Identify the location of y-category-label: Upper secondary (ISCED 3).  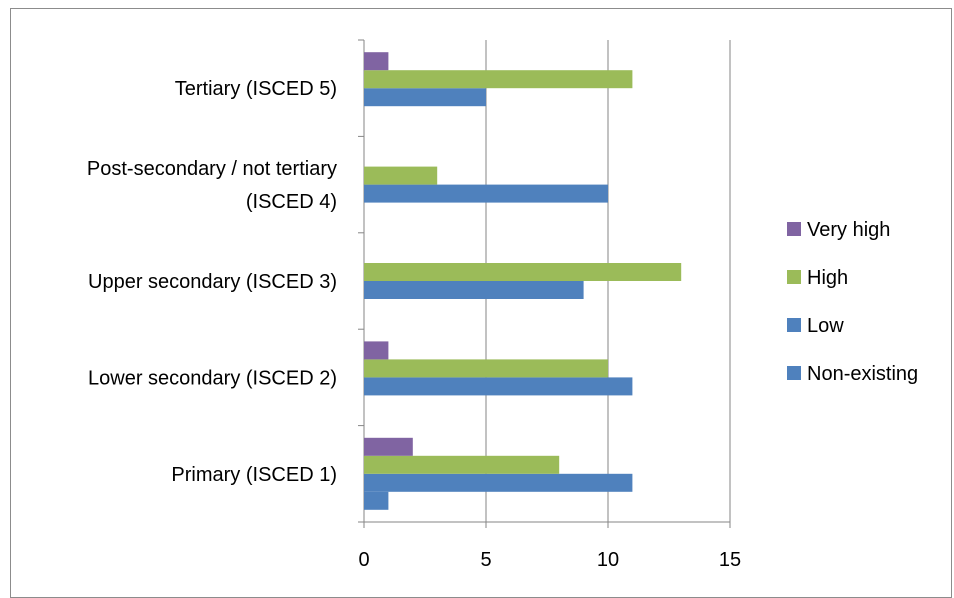
(212, 282).